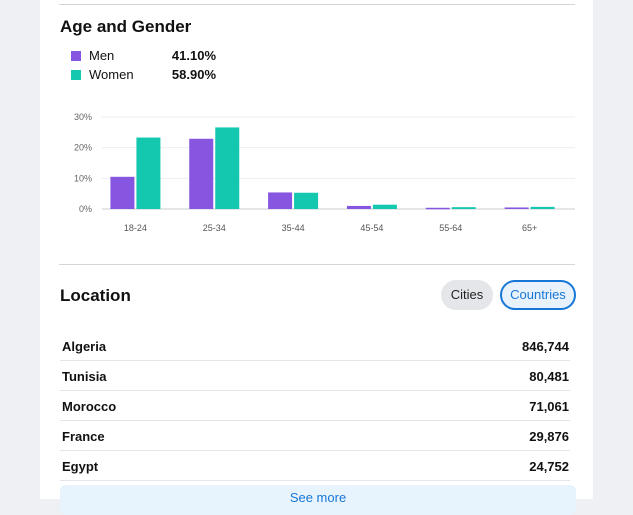 The image size is (633, 515). Describe the element at coordinates (545, 346) in the screenshot. I see `country-value: 846,744` at that location.